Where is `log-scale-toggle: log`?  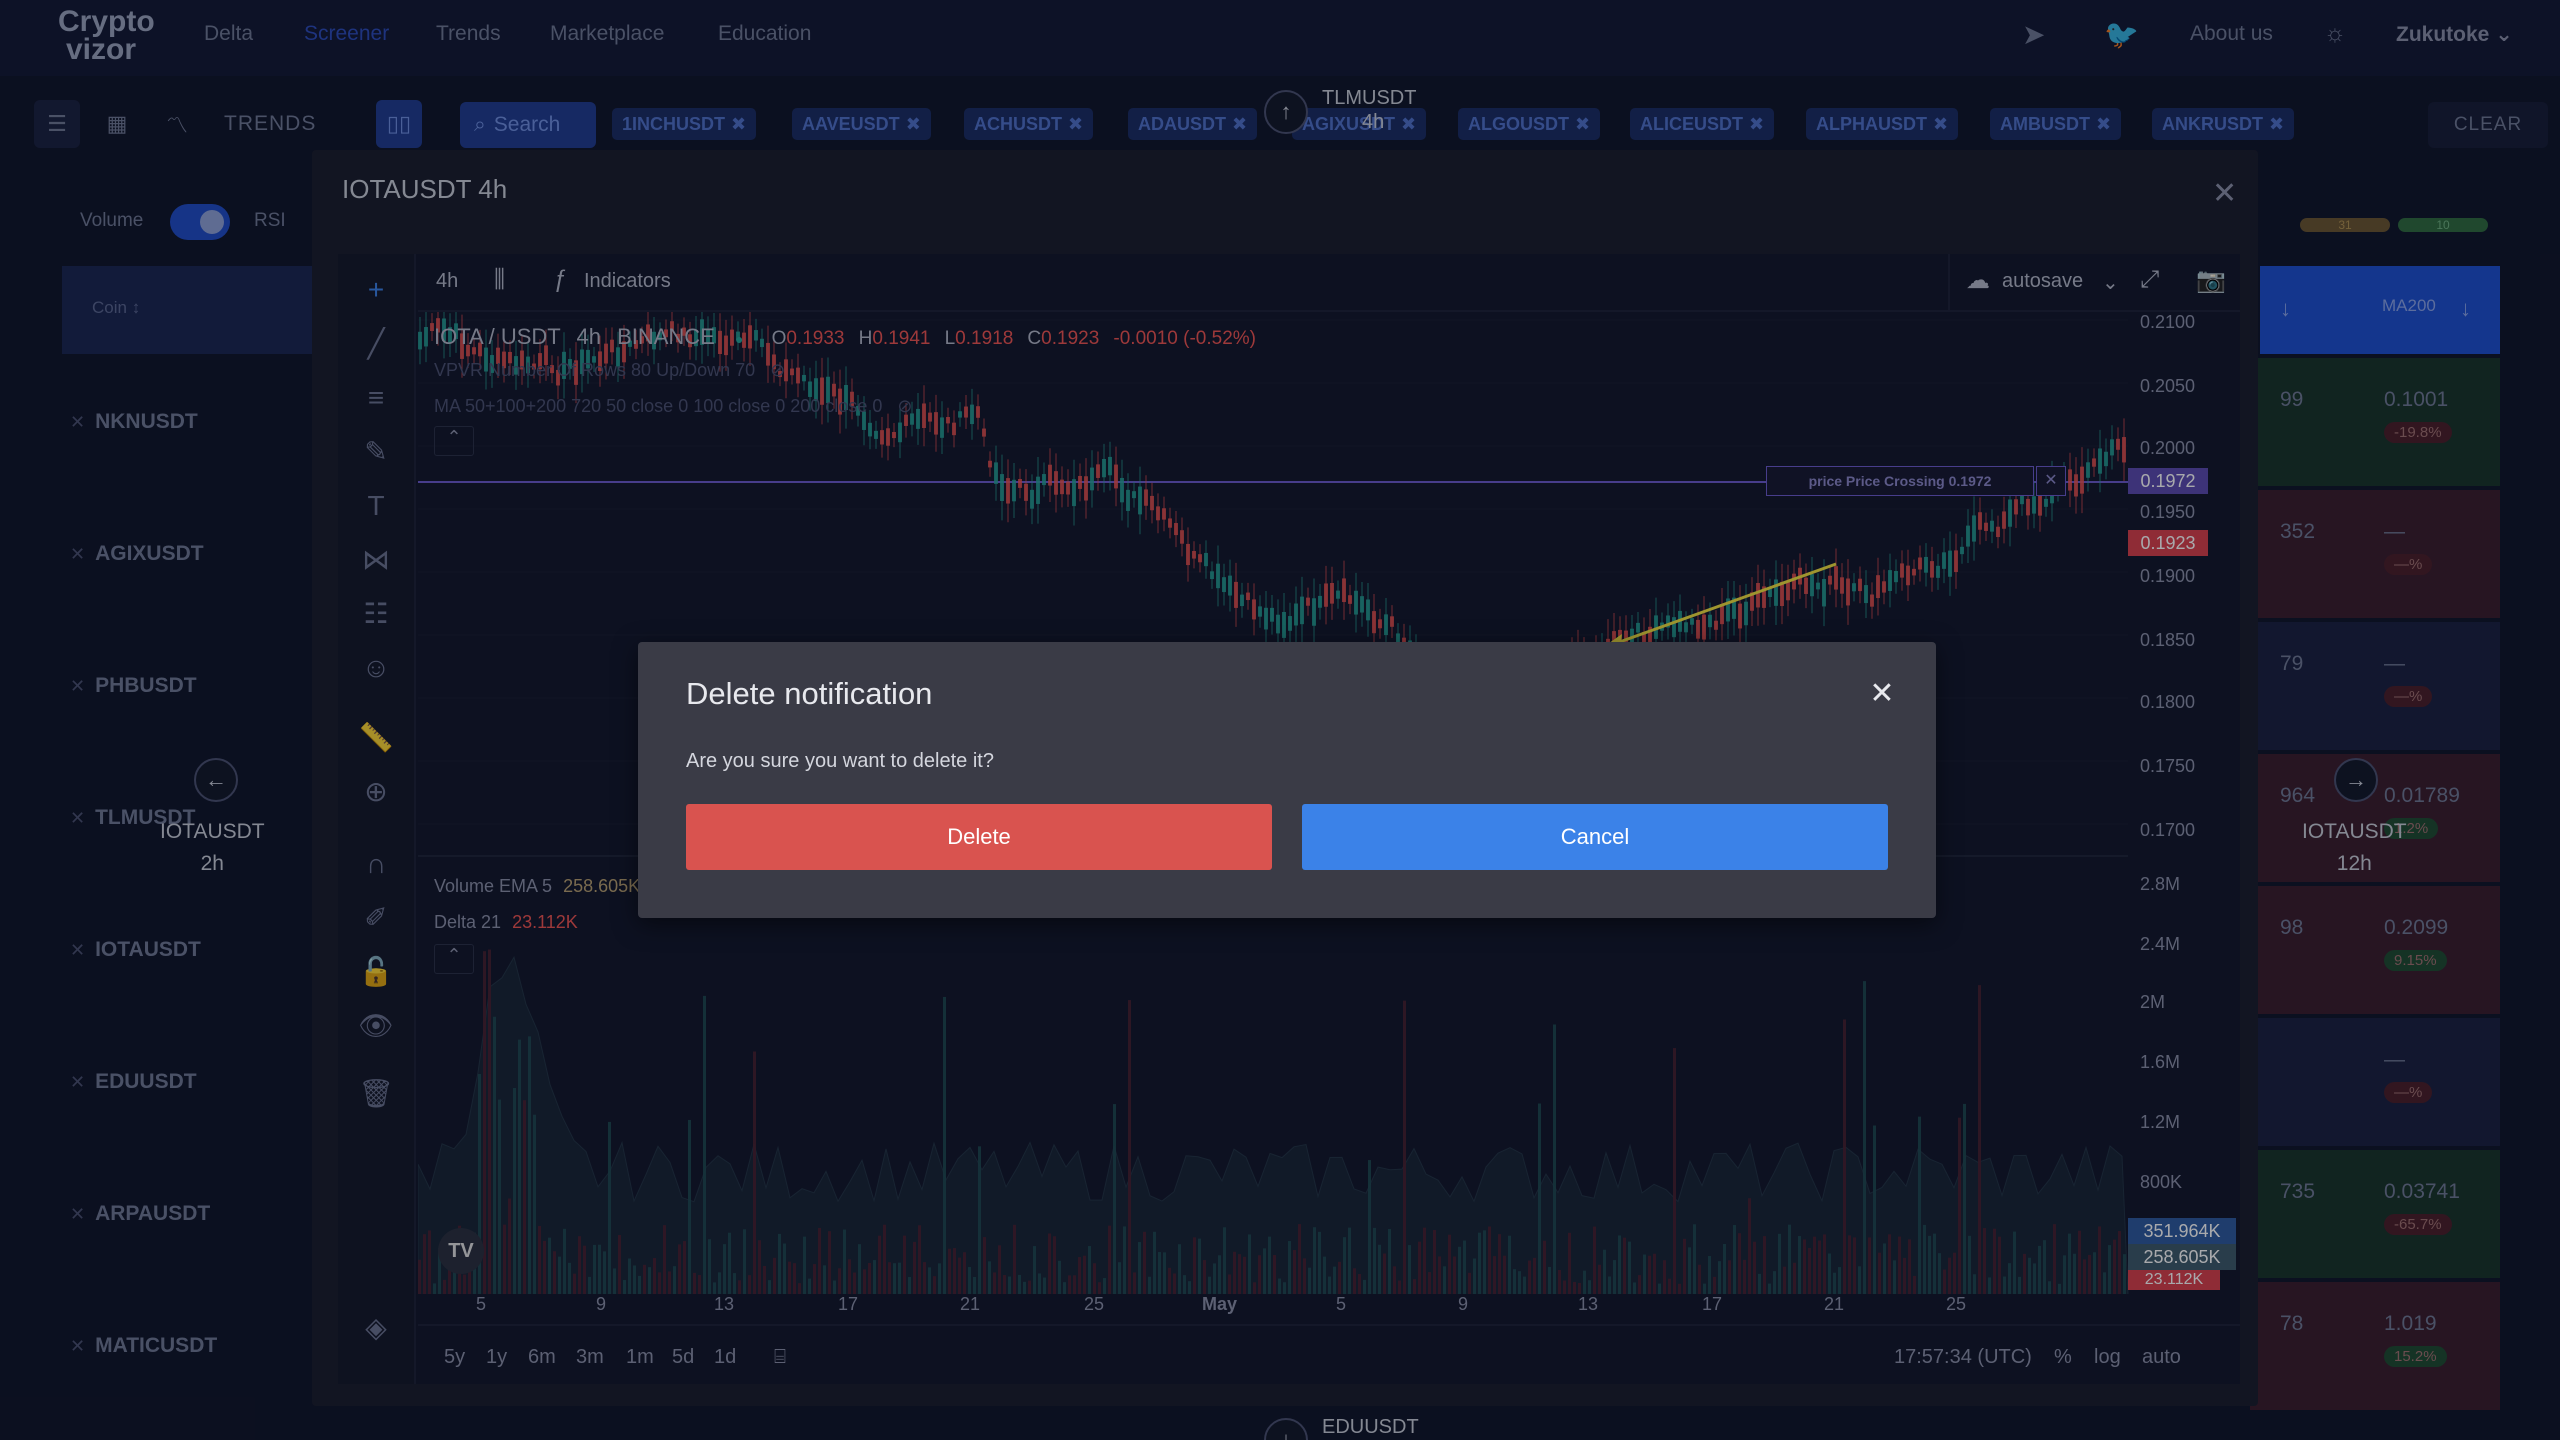 log-scale-toggle: log is located at coordinates (2107, 1357).